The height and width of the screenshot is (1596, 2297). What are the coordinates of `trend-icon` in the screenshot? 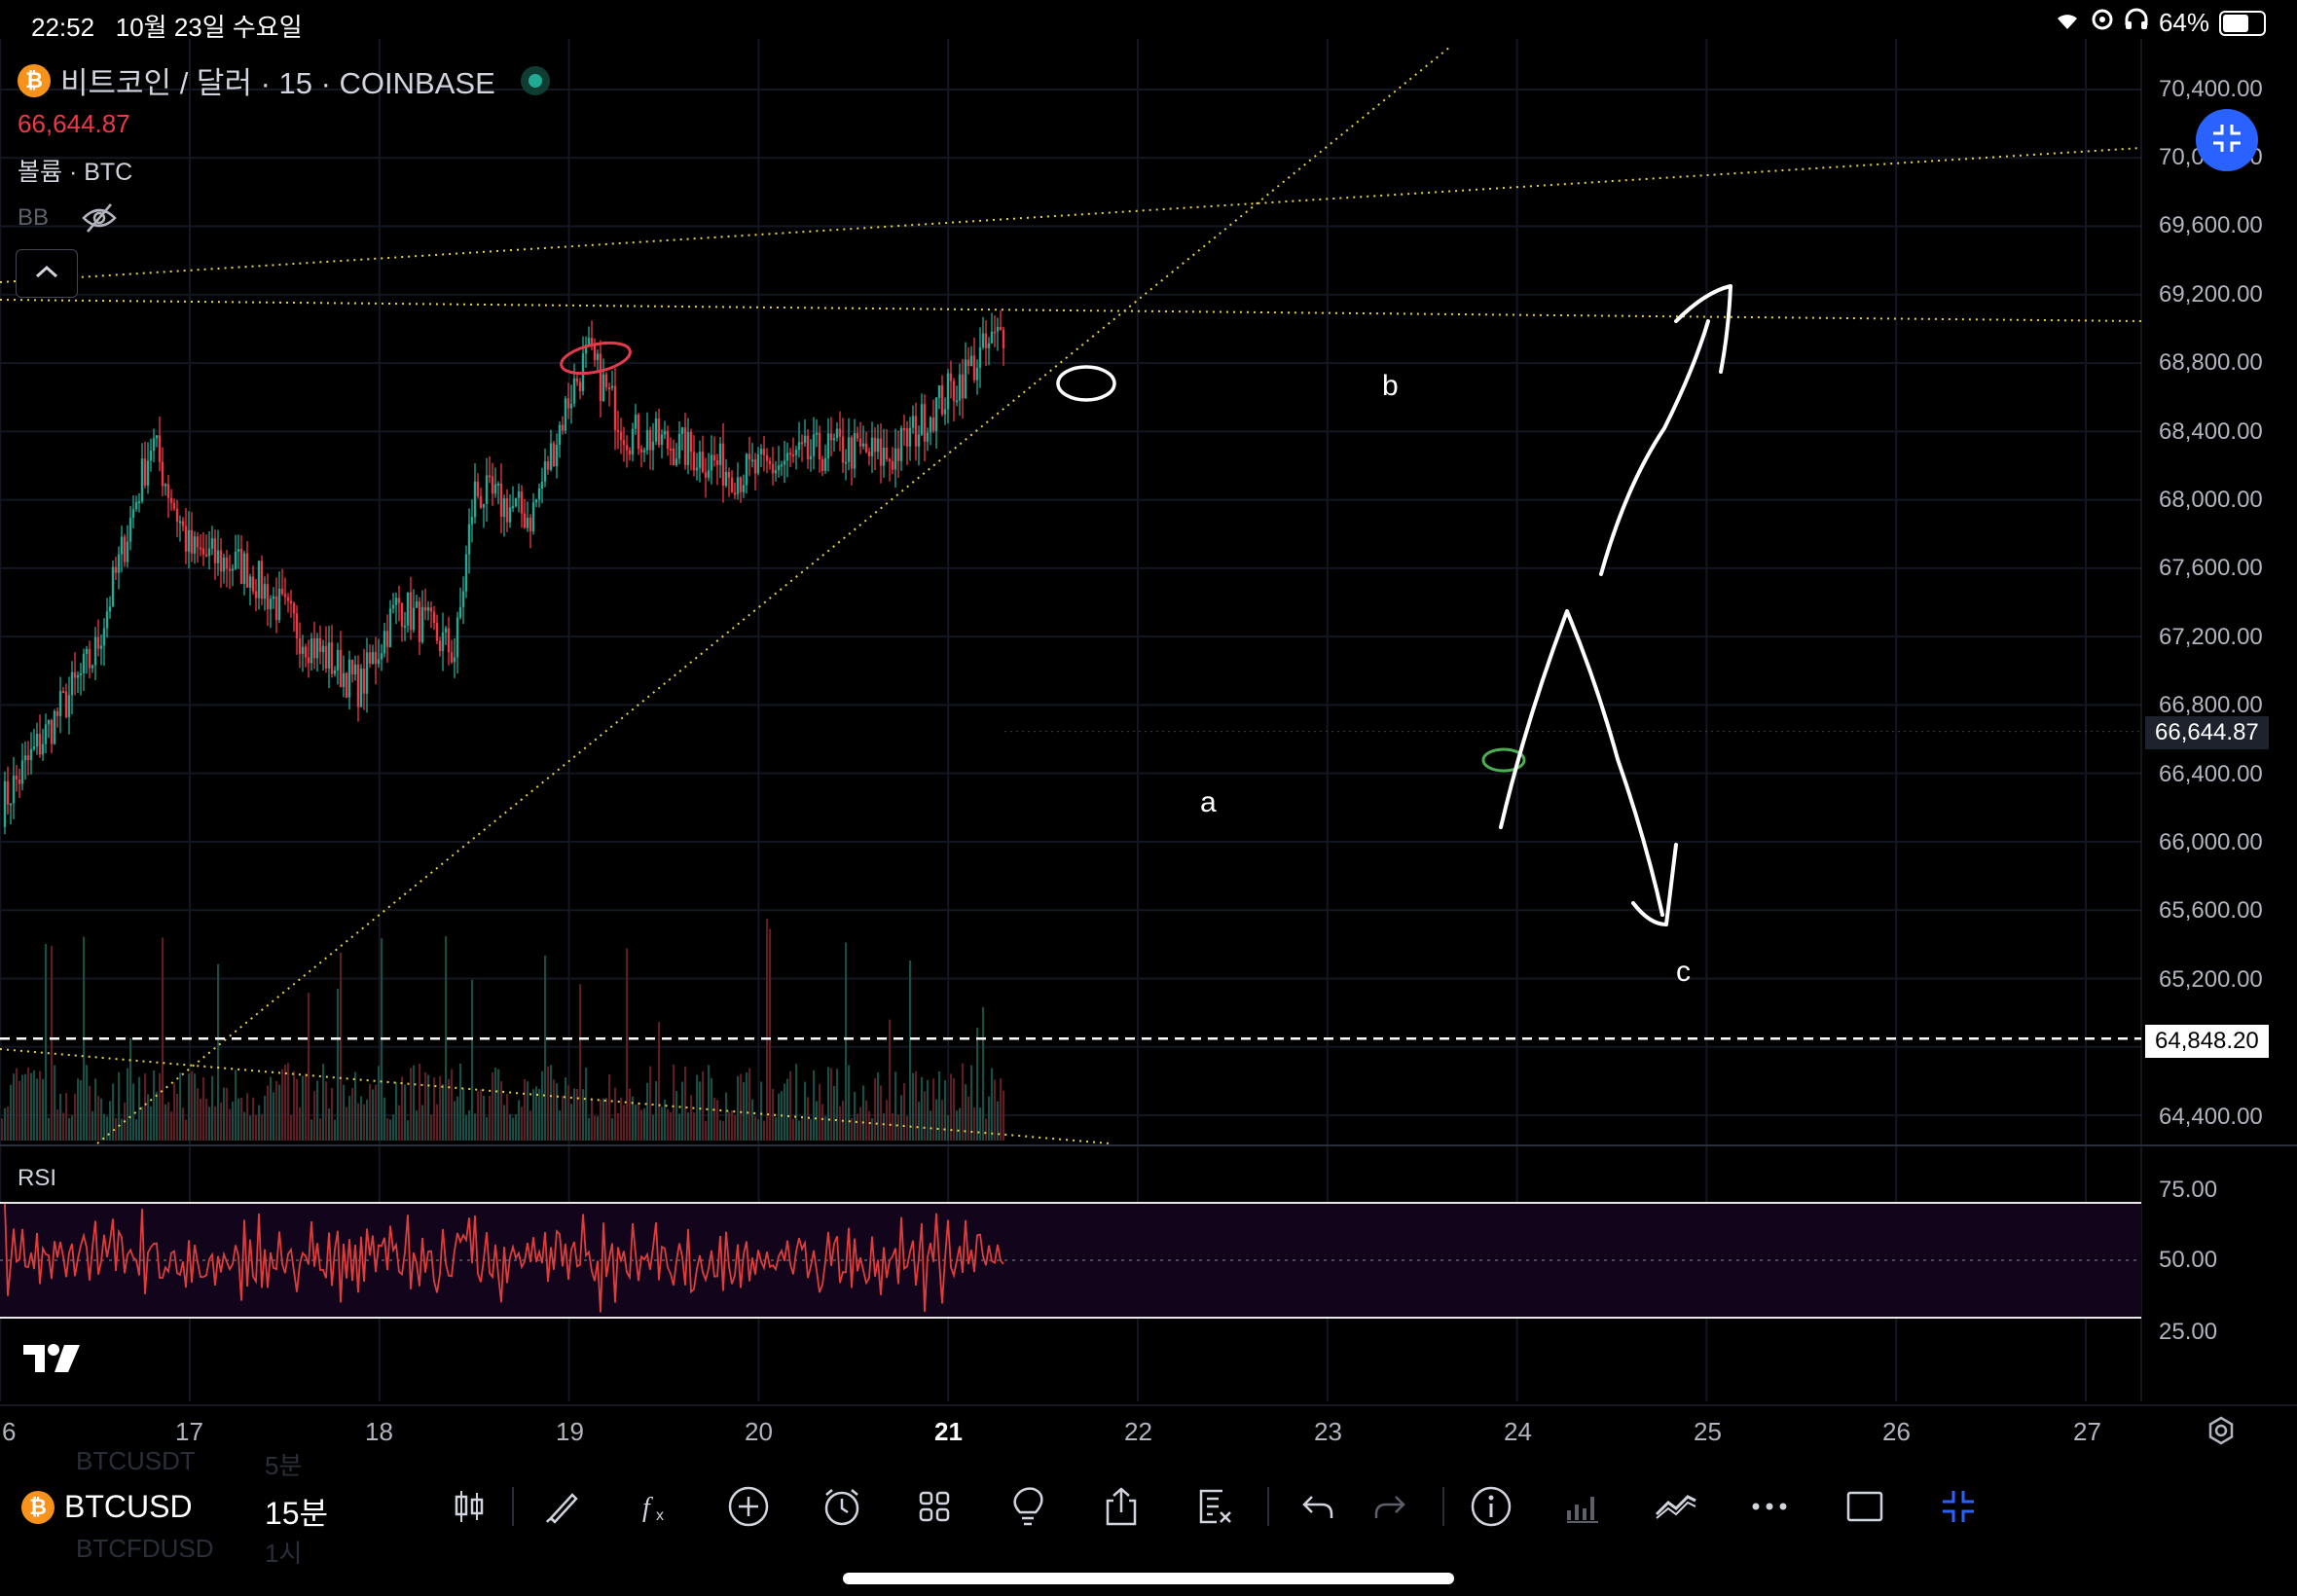 It's located at (1676, 1506).